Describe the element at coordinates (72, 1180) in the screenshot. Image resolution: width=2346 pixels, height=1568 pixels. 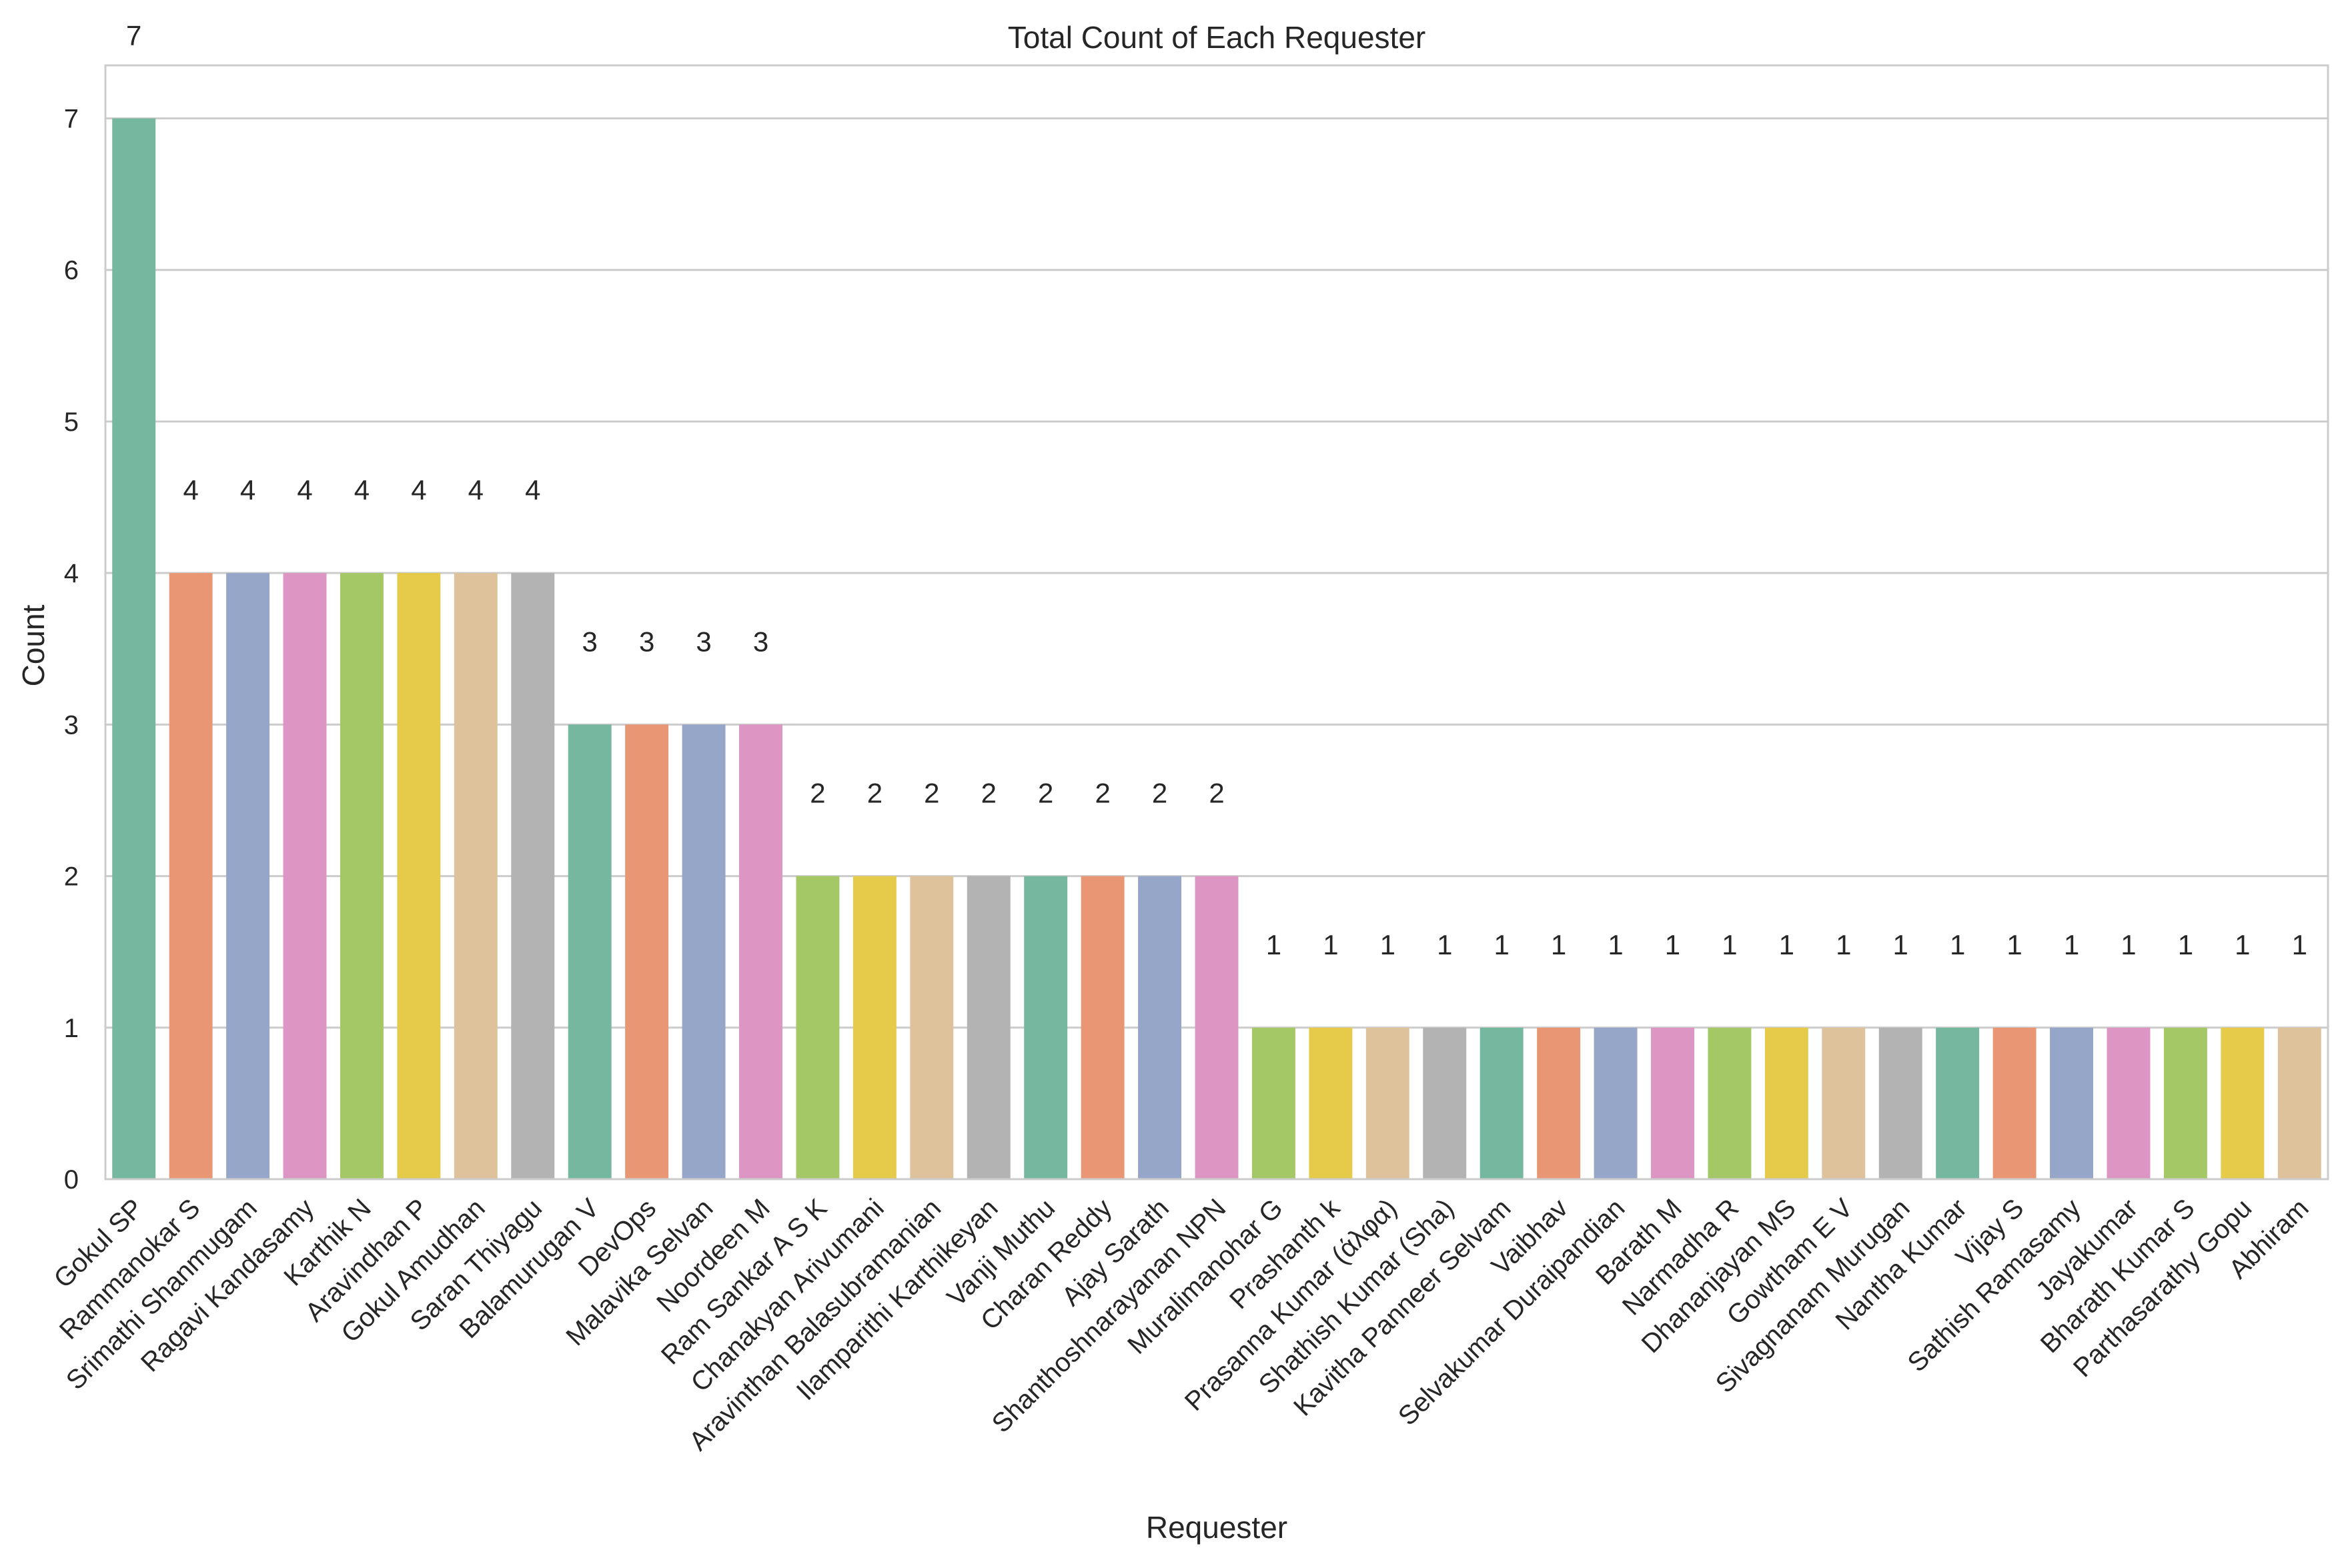
I see `y-tick-label-0: 0` at that location.